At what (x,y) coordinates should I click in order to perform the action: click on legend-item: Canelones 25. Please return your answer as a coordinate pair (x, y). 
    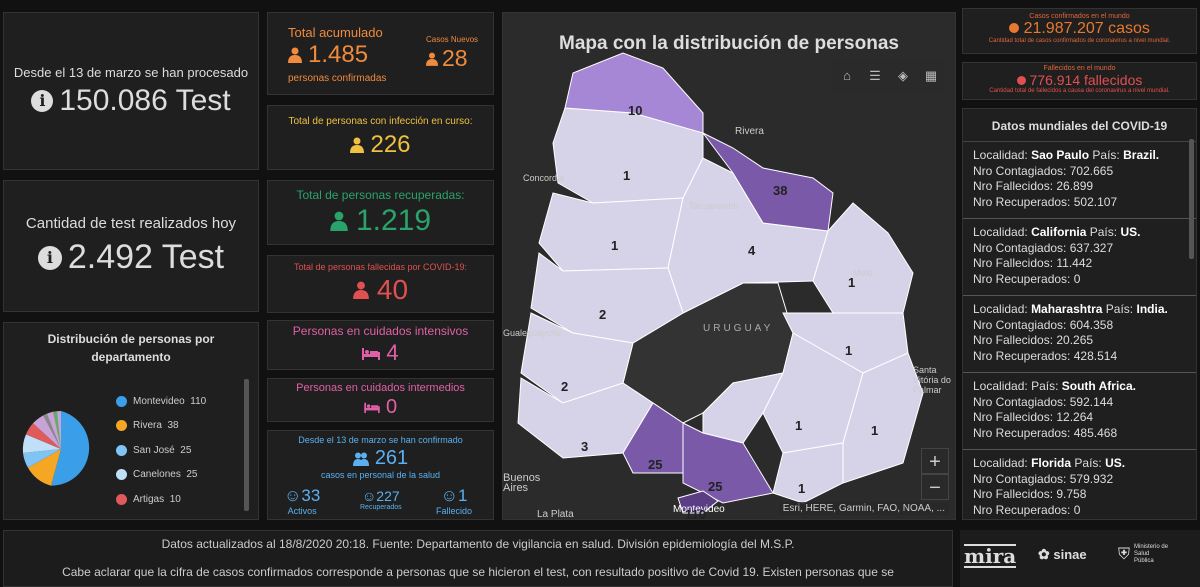
    Looking at the image, I should click on (161, 475).